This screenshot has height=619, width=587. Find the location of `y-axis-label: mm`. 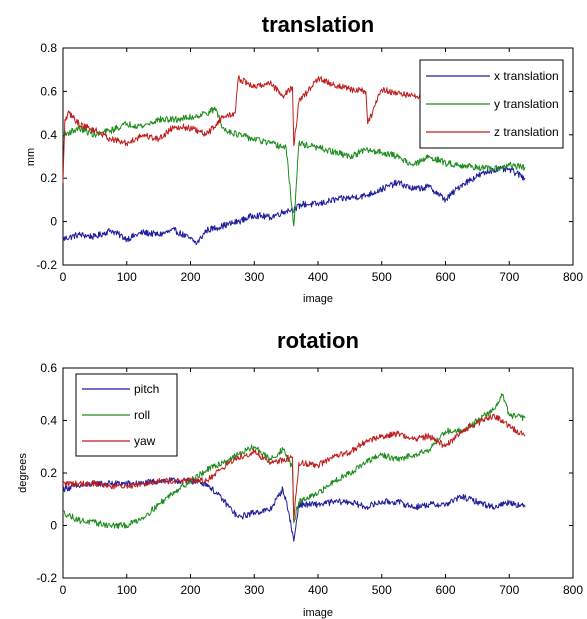

y-axis-label: mm is located at coordinates (31, 157).